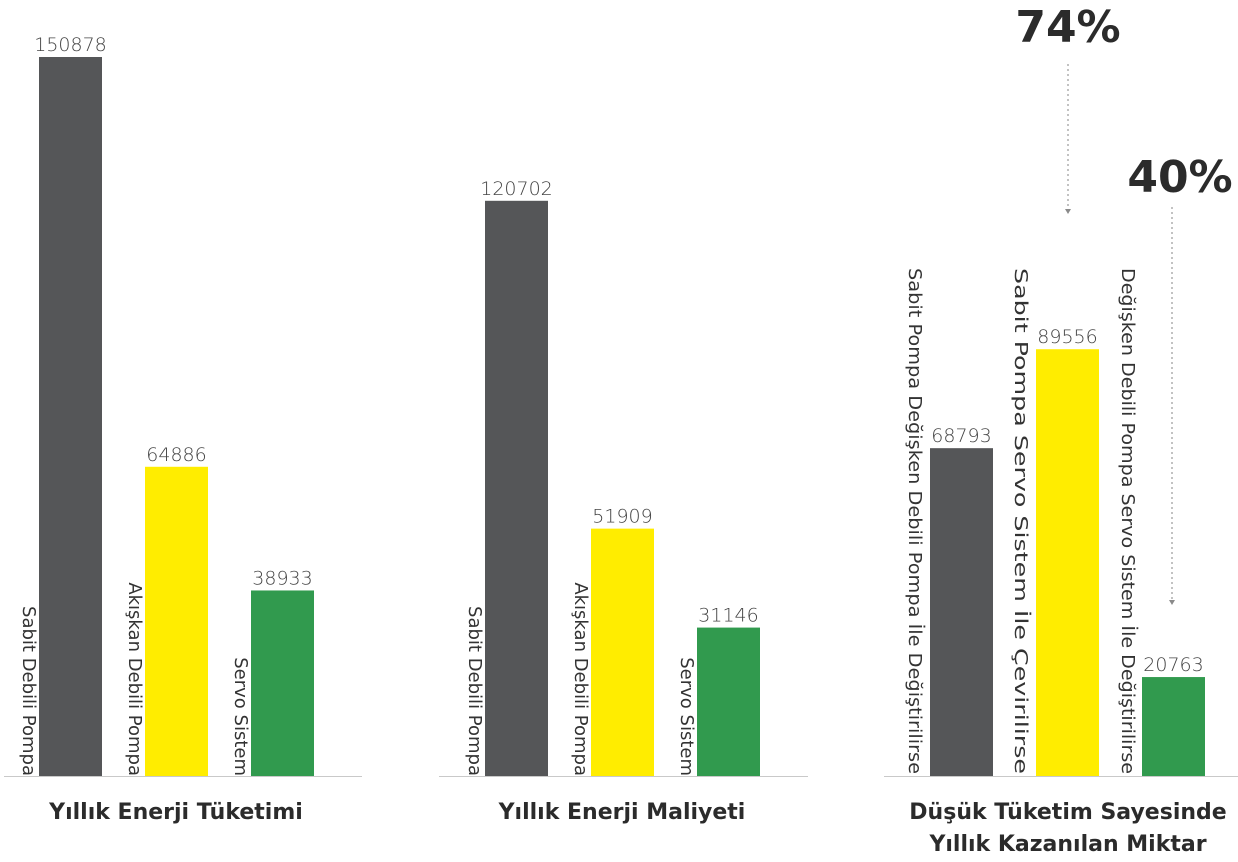 The height and width of the screenshot is (862, 1238). I want to click on bar-value-label: 38933, so click(282, 578).